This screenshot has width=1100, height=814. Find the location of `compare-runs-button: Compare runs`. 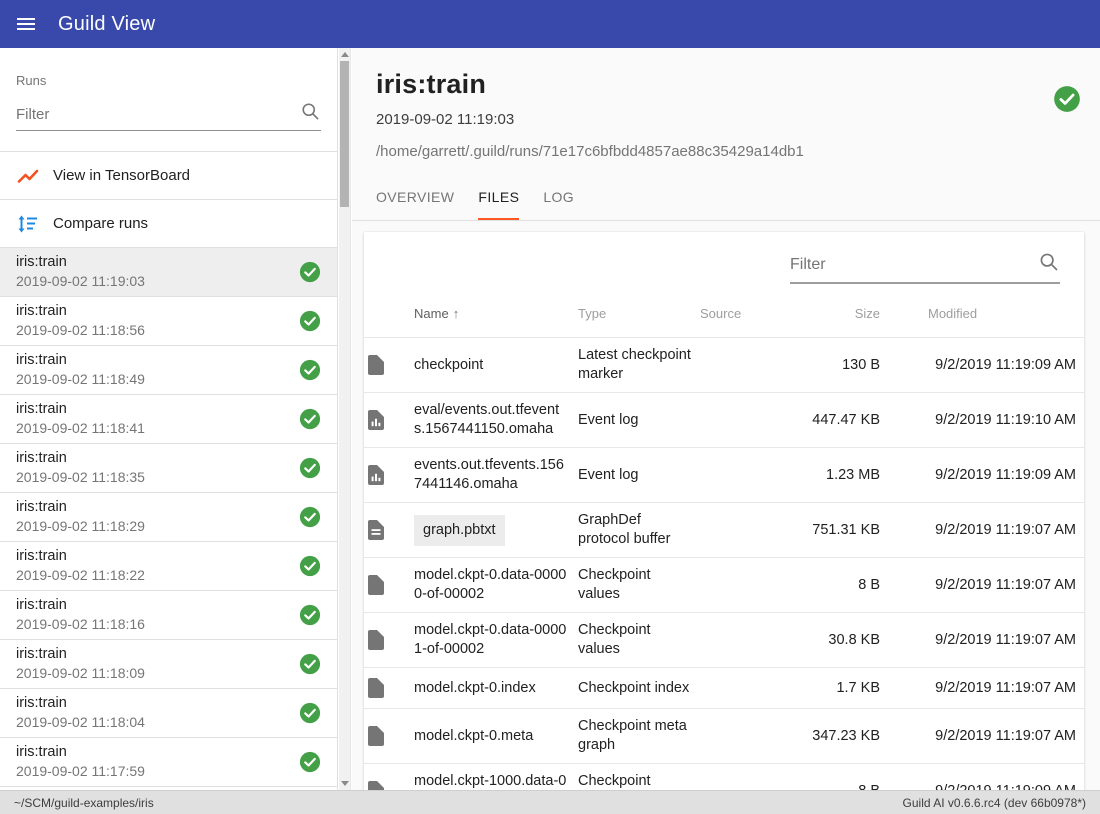

compare-runs-button: Compare runs is located at coordinates (168, 224).